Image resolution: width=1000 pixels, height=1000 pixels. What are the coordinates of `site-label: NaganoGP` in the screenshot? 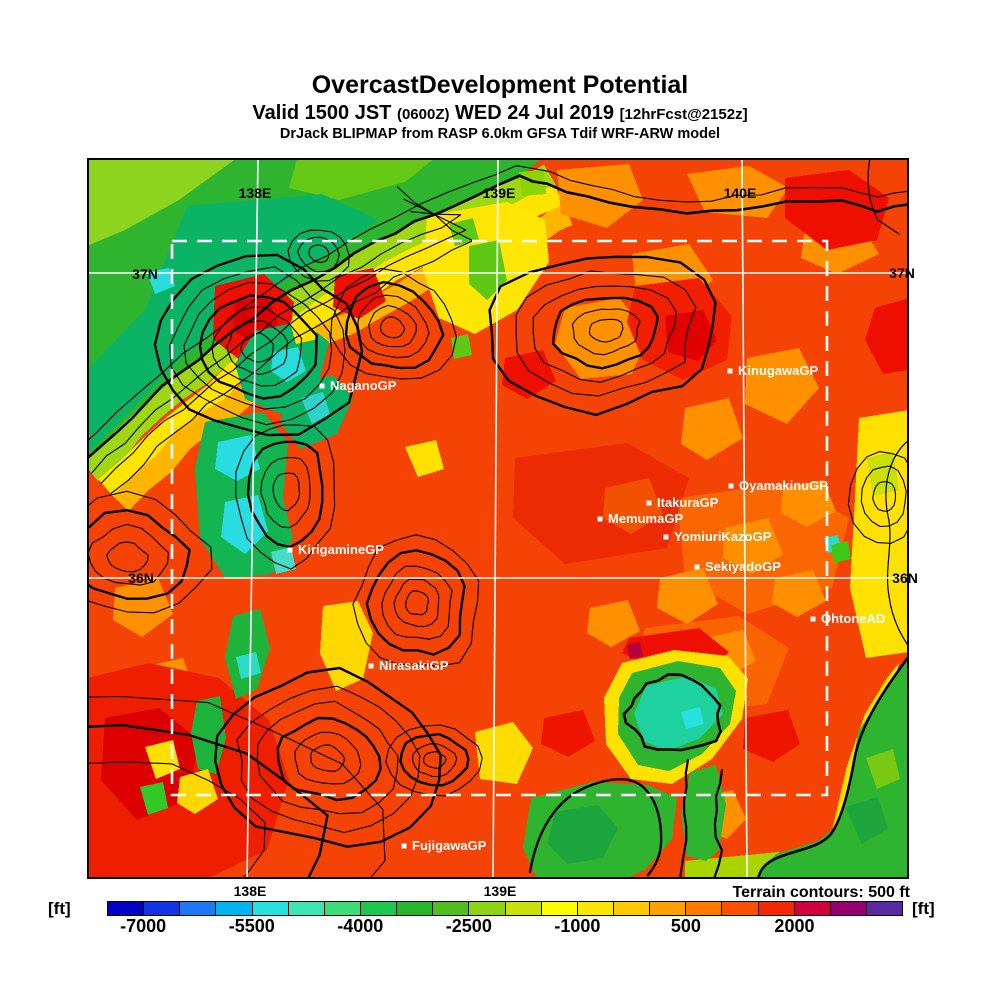 It's located at (363, 386).